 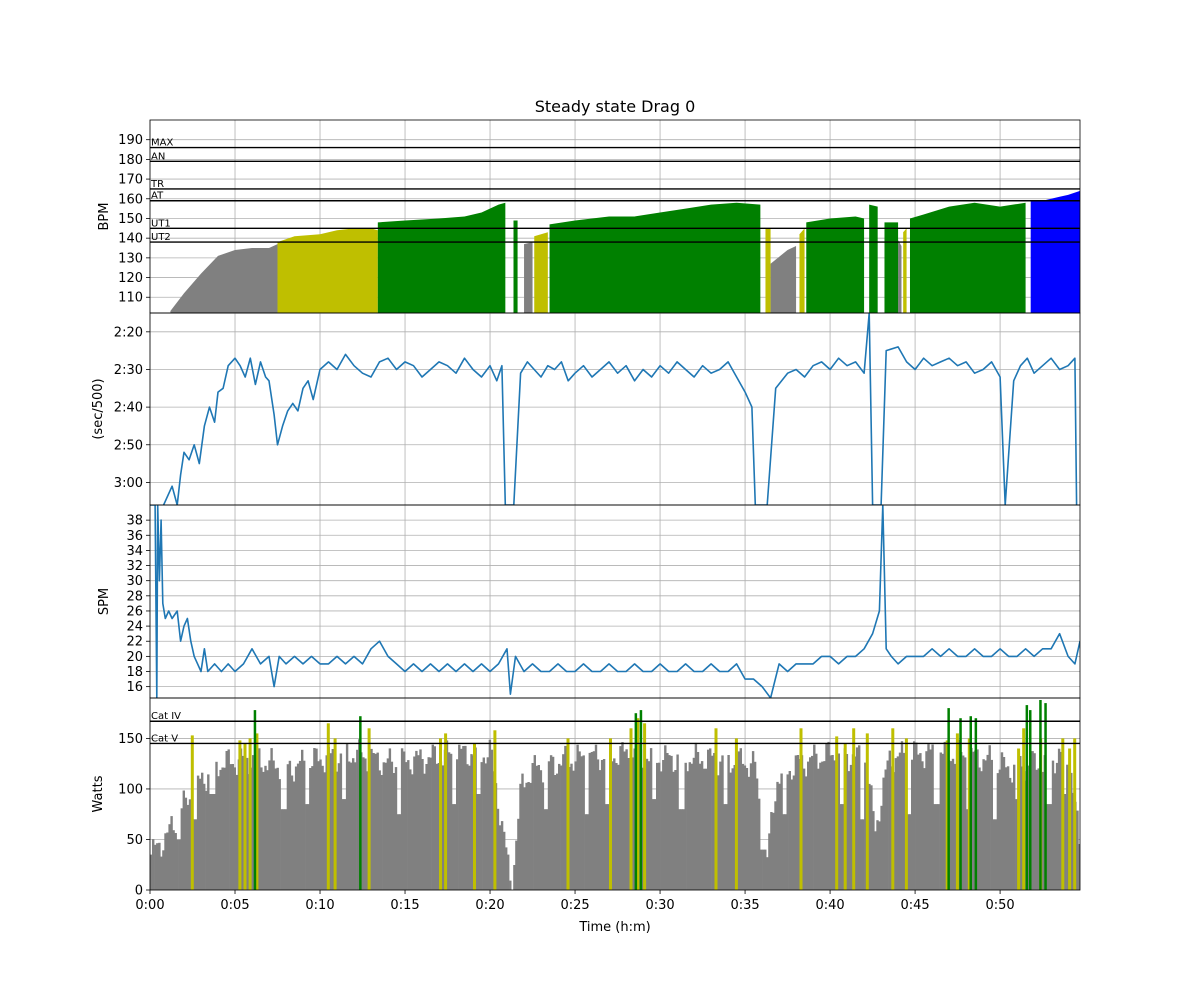 I want to click on x-tick-label: 0:00, so click(x=149, y=905).